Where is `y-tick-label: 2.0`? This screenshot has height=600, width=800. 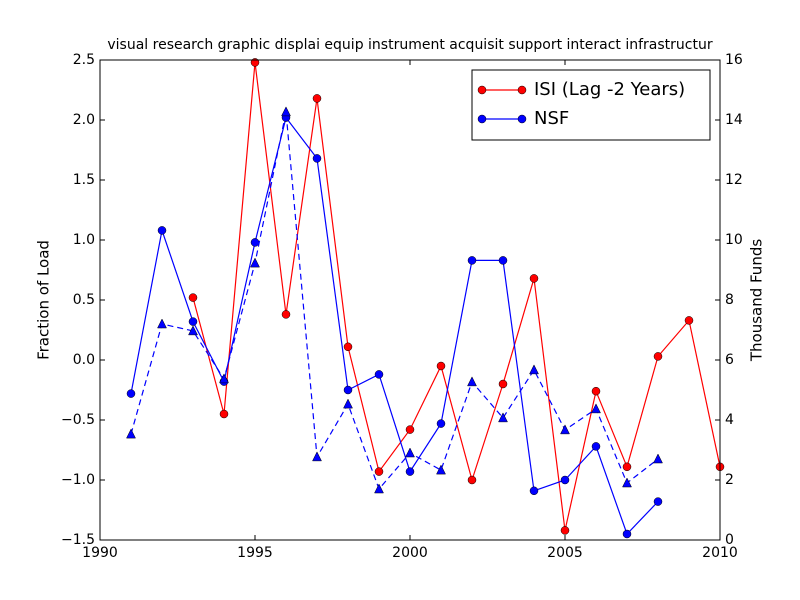
y-tick-label: 2.0 is located at coordinates (84, 120).